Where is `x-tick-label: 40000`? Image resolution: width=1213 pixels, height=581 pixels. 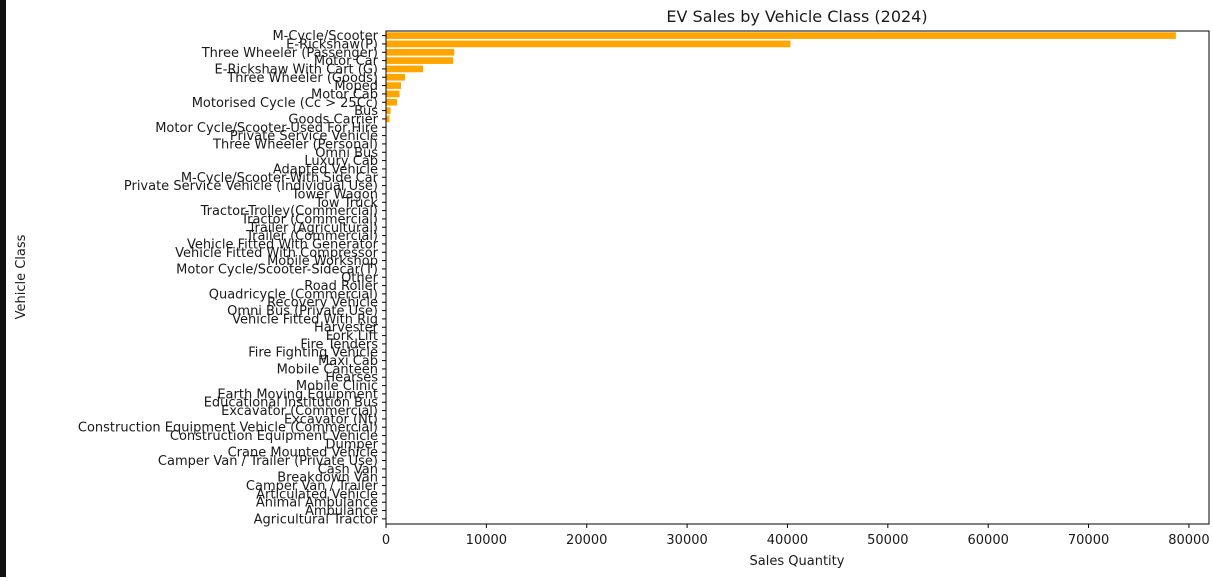
x-tick-label: 40000 is located at coordinates (787, 540).